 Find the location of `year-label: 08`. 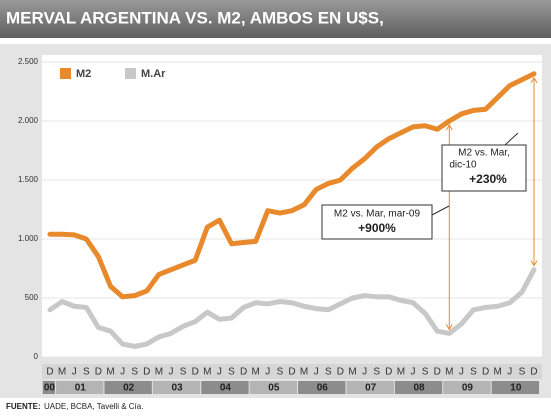

year-label: 08 is located at coordinates (419, 388).